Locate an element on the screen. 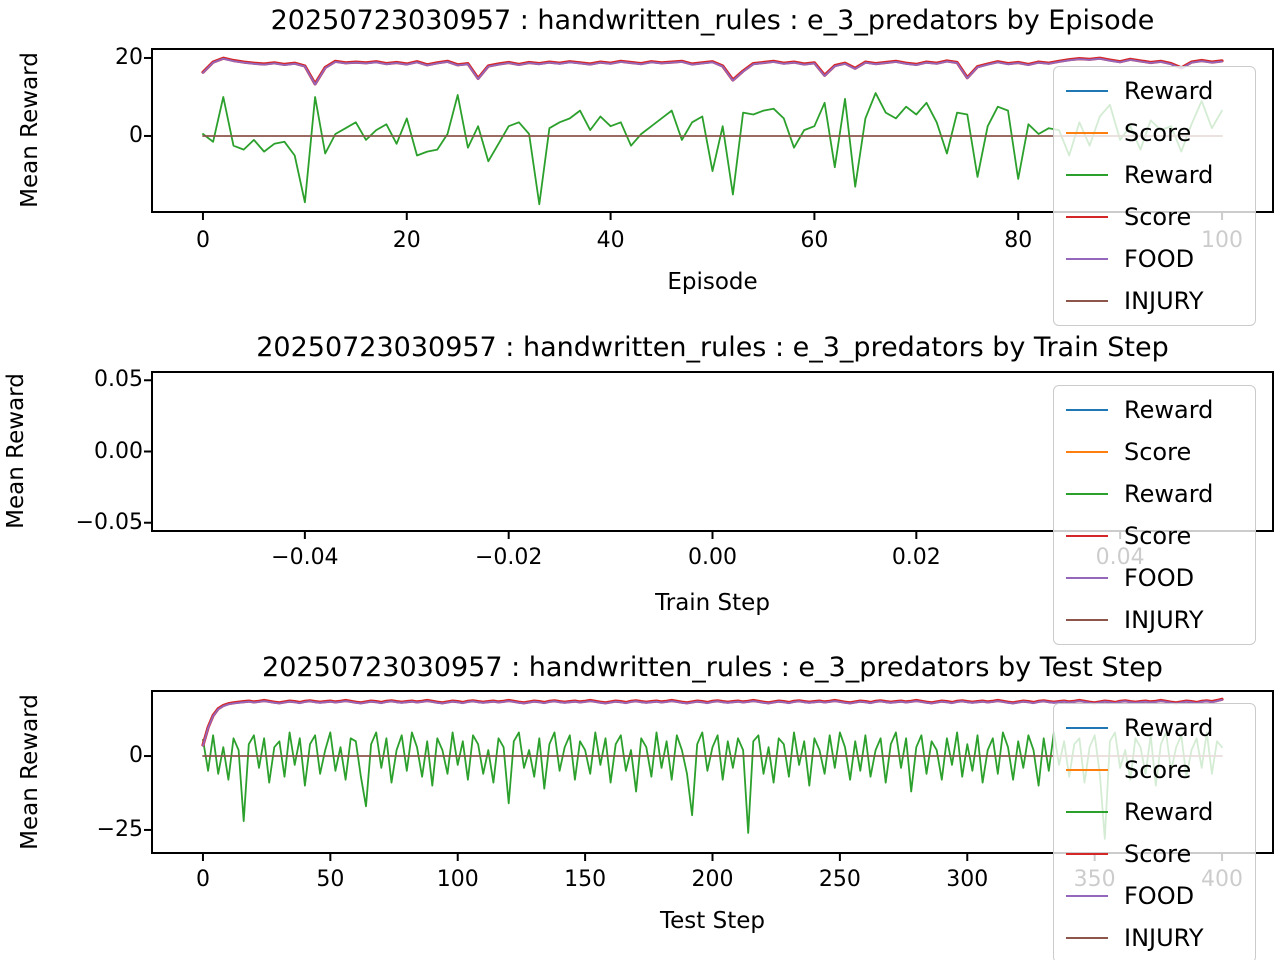 This screenshot has width=1280, height=960. subplot3-legend: Reward Score Reward Score FOOD INJURY is located at coordinates (1154, 831).